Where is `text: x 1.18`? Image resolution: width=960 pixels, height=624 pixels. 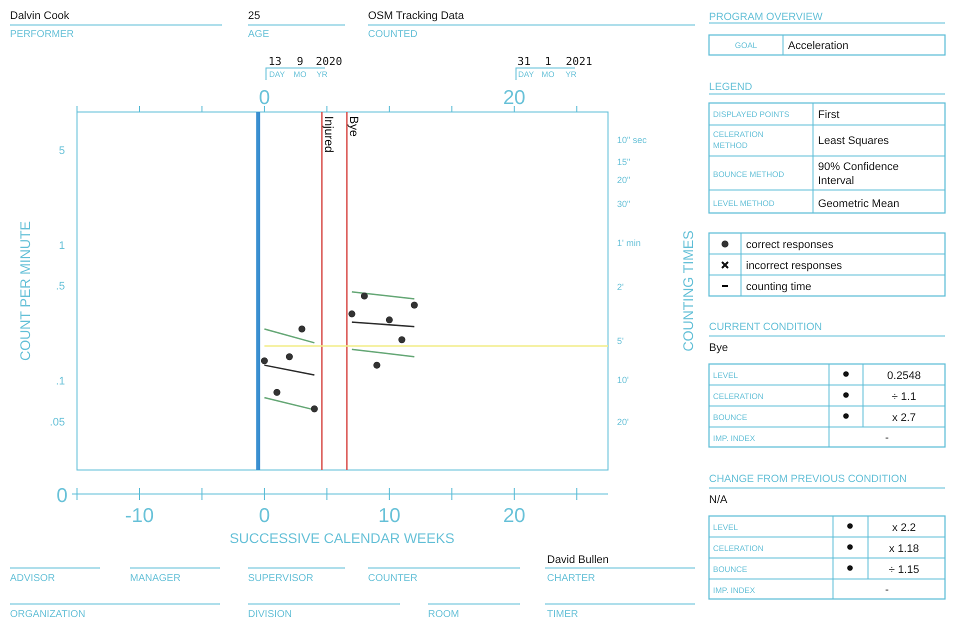 text: x 1.18 is located at coordinates (904, 549).